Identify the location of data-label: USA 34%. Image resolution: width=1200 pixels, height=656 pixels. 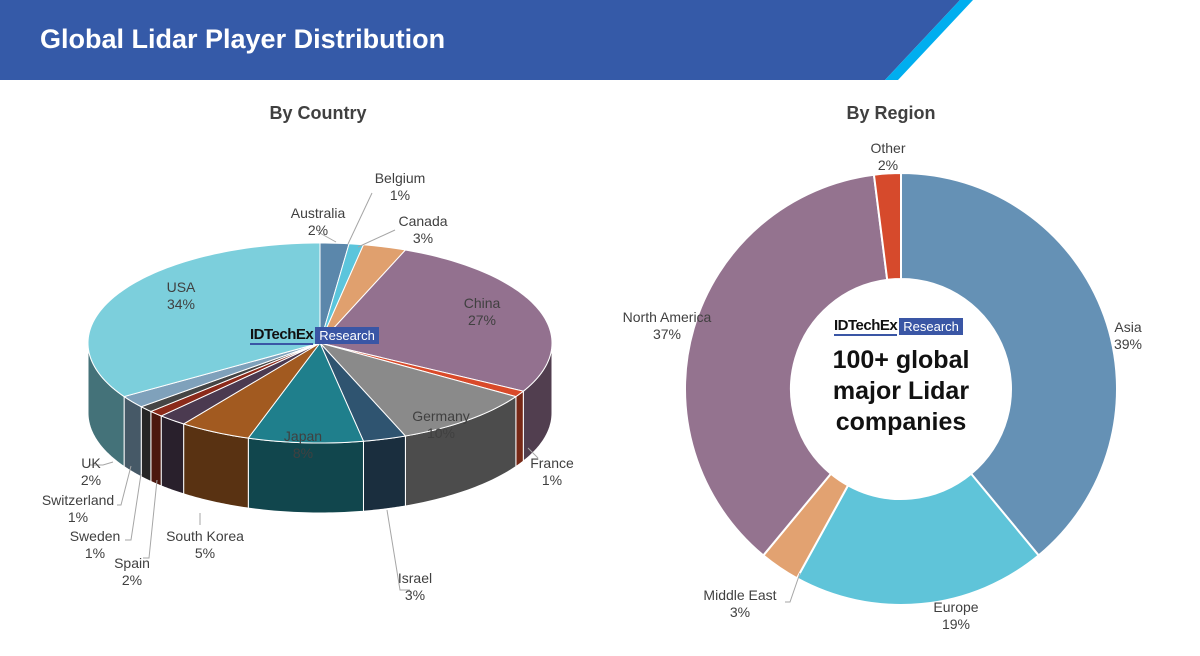
(181, 296).